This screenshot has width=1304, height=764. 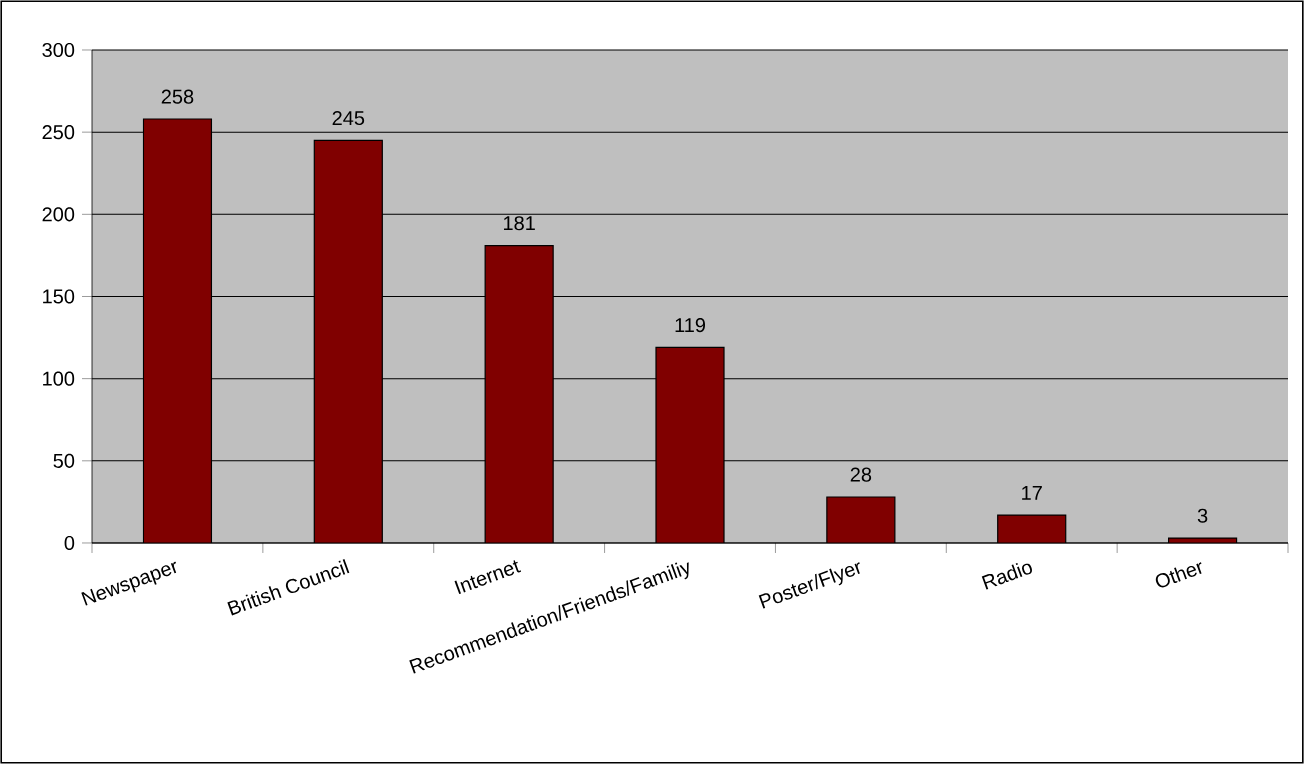 What do you see at coordinates (59, 378) in the screenshot?
I see `y-tick-label: 100` at bounding box center [59, 378].